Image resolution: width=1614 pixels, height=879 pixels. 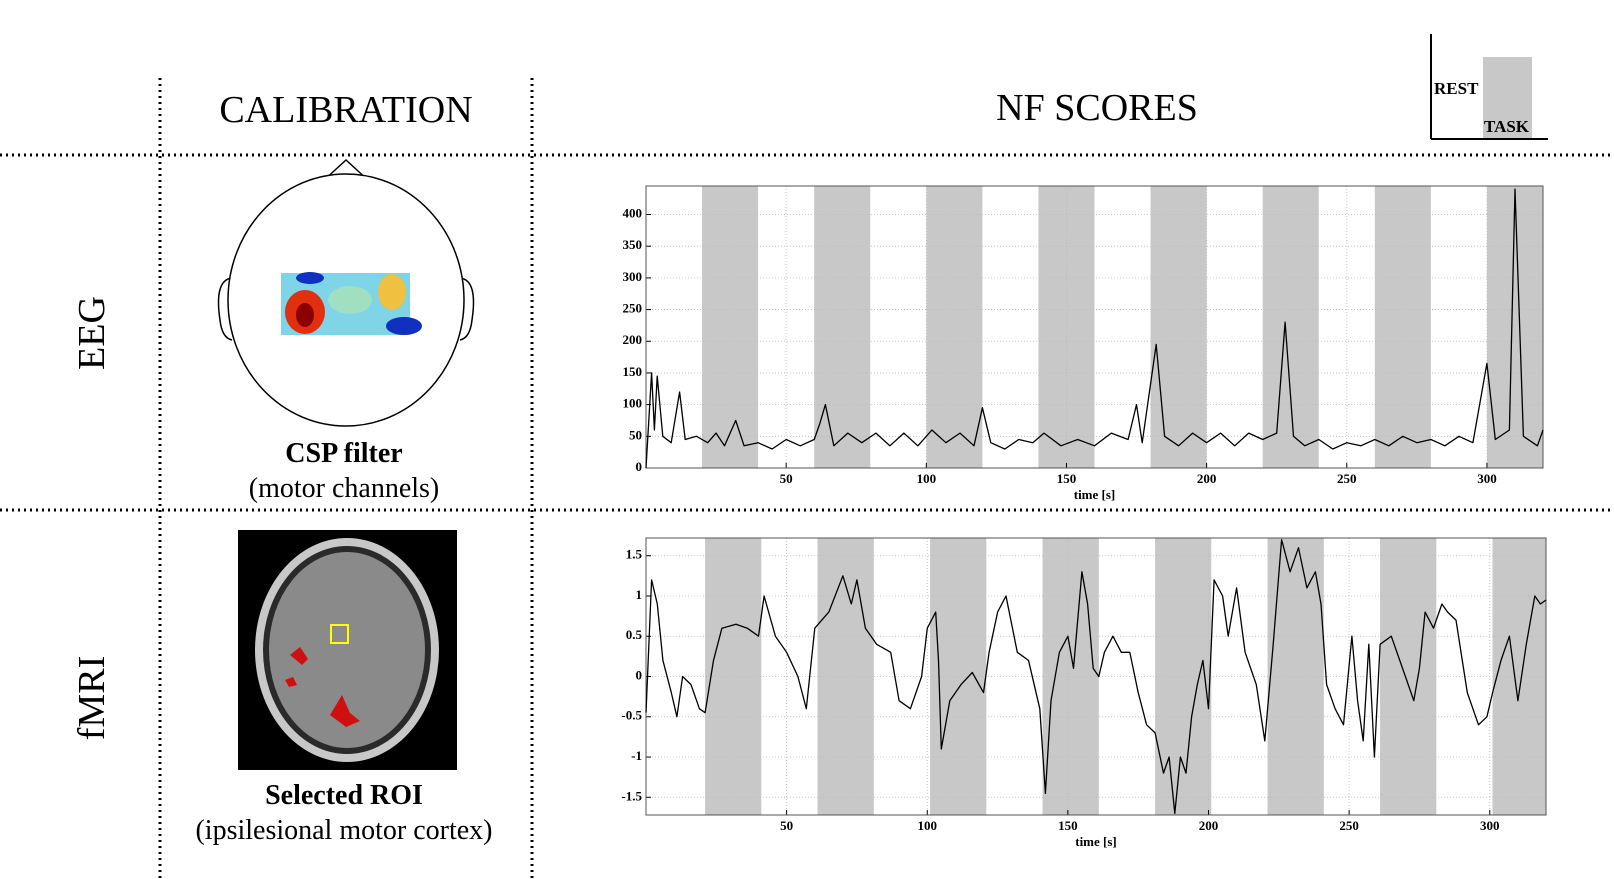 I want to click on roi-image, so click(x=347, y=650).